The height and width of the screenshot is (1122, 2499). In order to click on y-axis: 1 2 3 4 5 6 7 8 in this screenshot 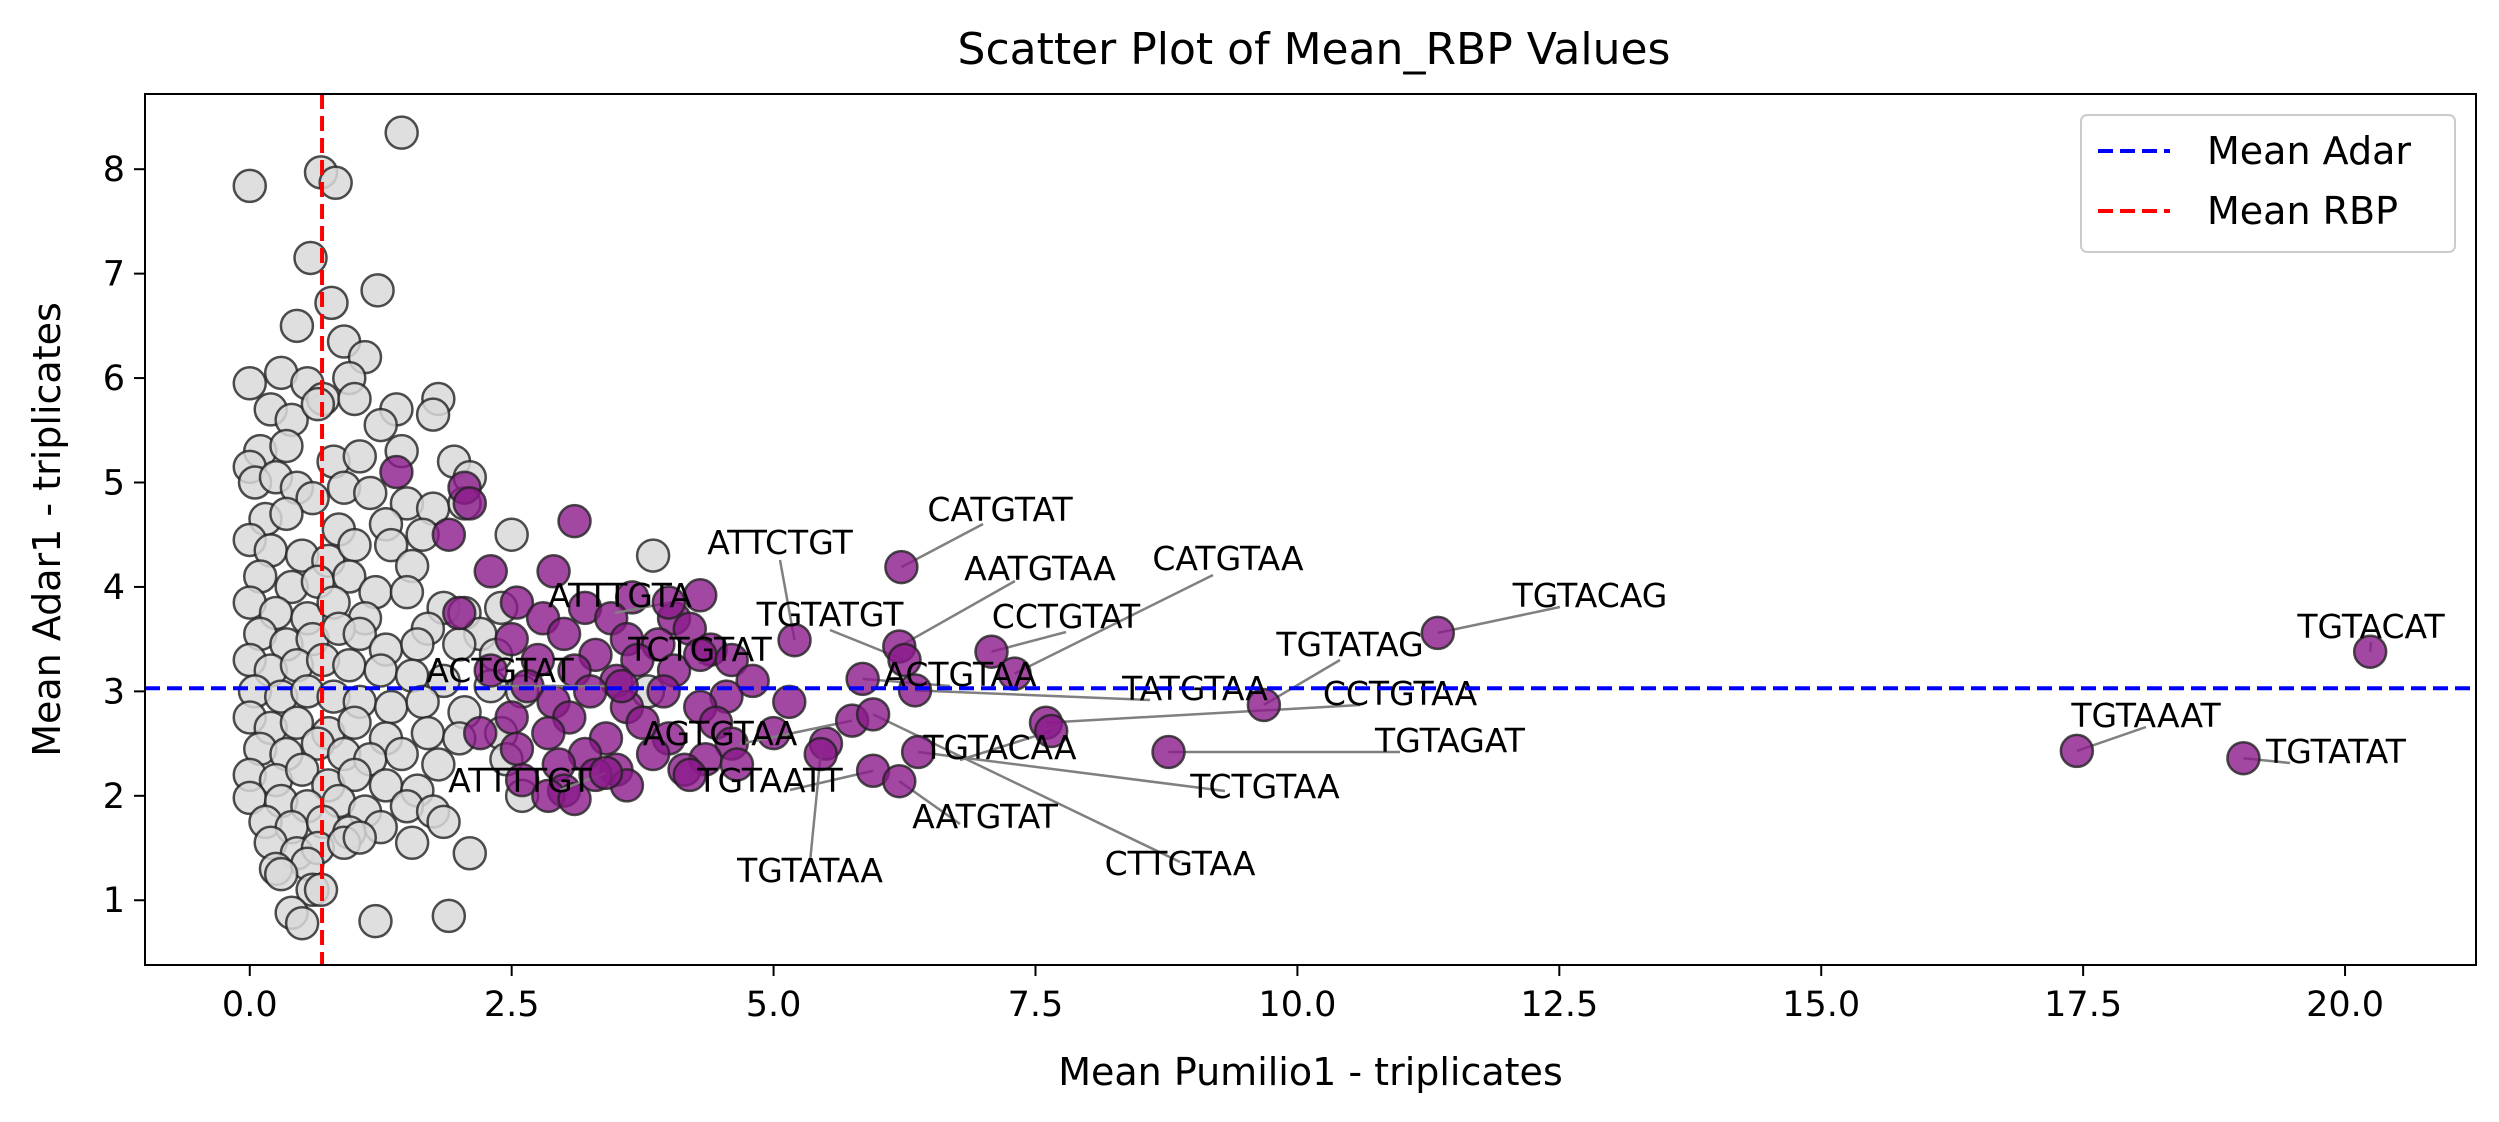, I will do `click(124, 535)`.